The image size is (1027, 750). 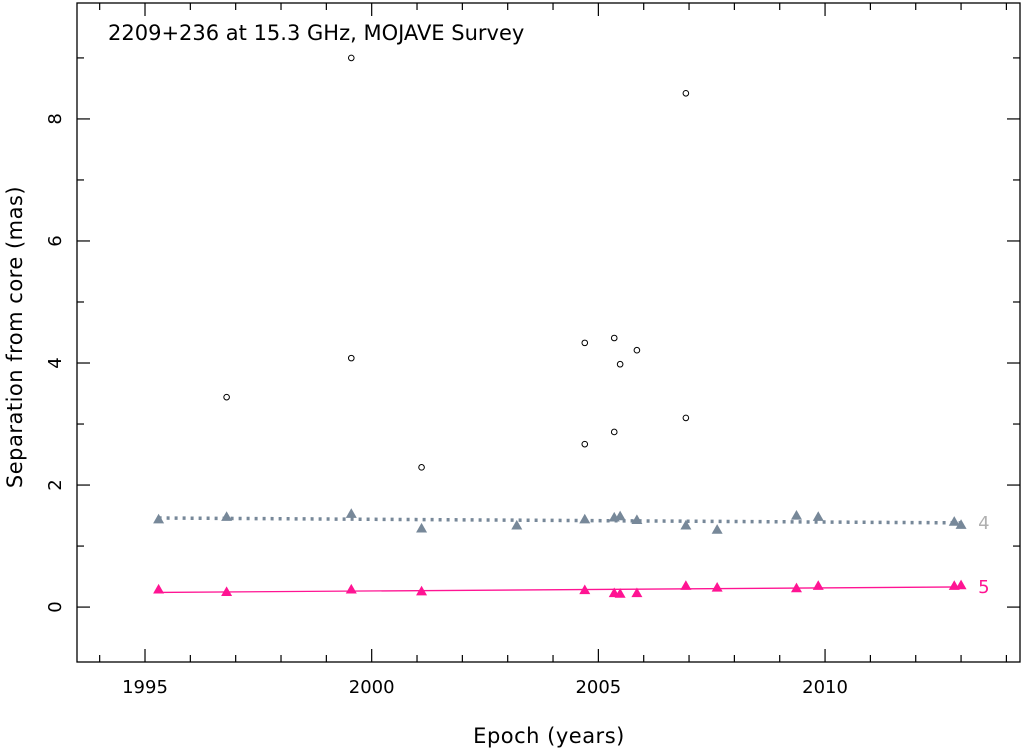 I want to click on y-tick-label: 8, so click(x=55, y=118).